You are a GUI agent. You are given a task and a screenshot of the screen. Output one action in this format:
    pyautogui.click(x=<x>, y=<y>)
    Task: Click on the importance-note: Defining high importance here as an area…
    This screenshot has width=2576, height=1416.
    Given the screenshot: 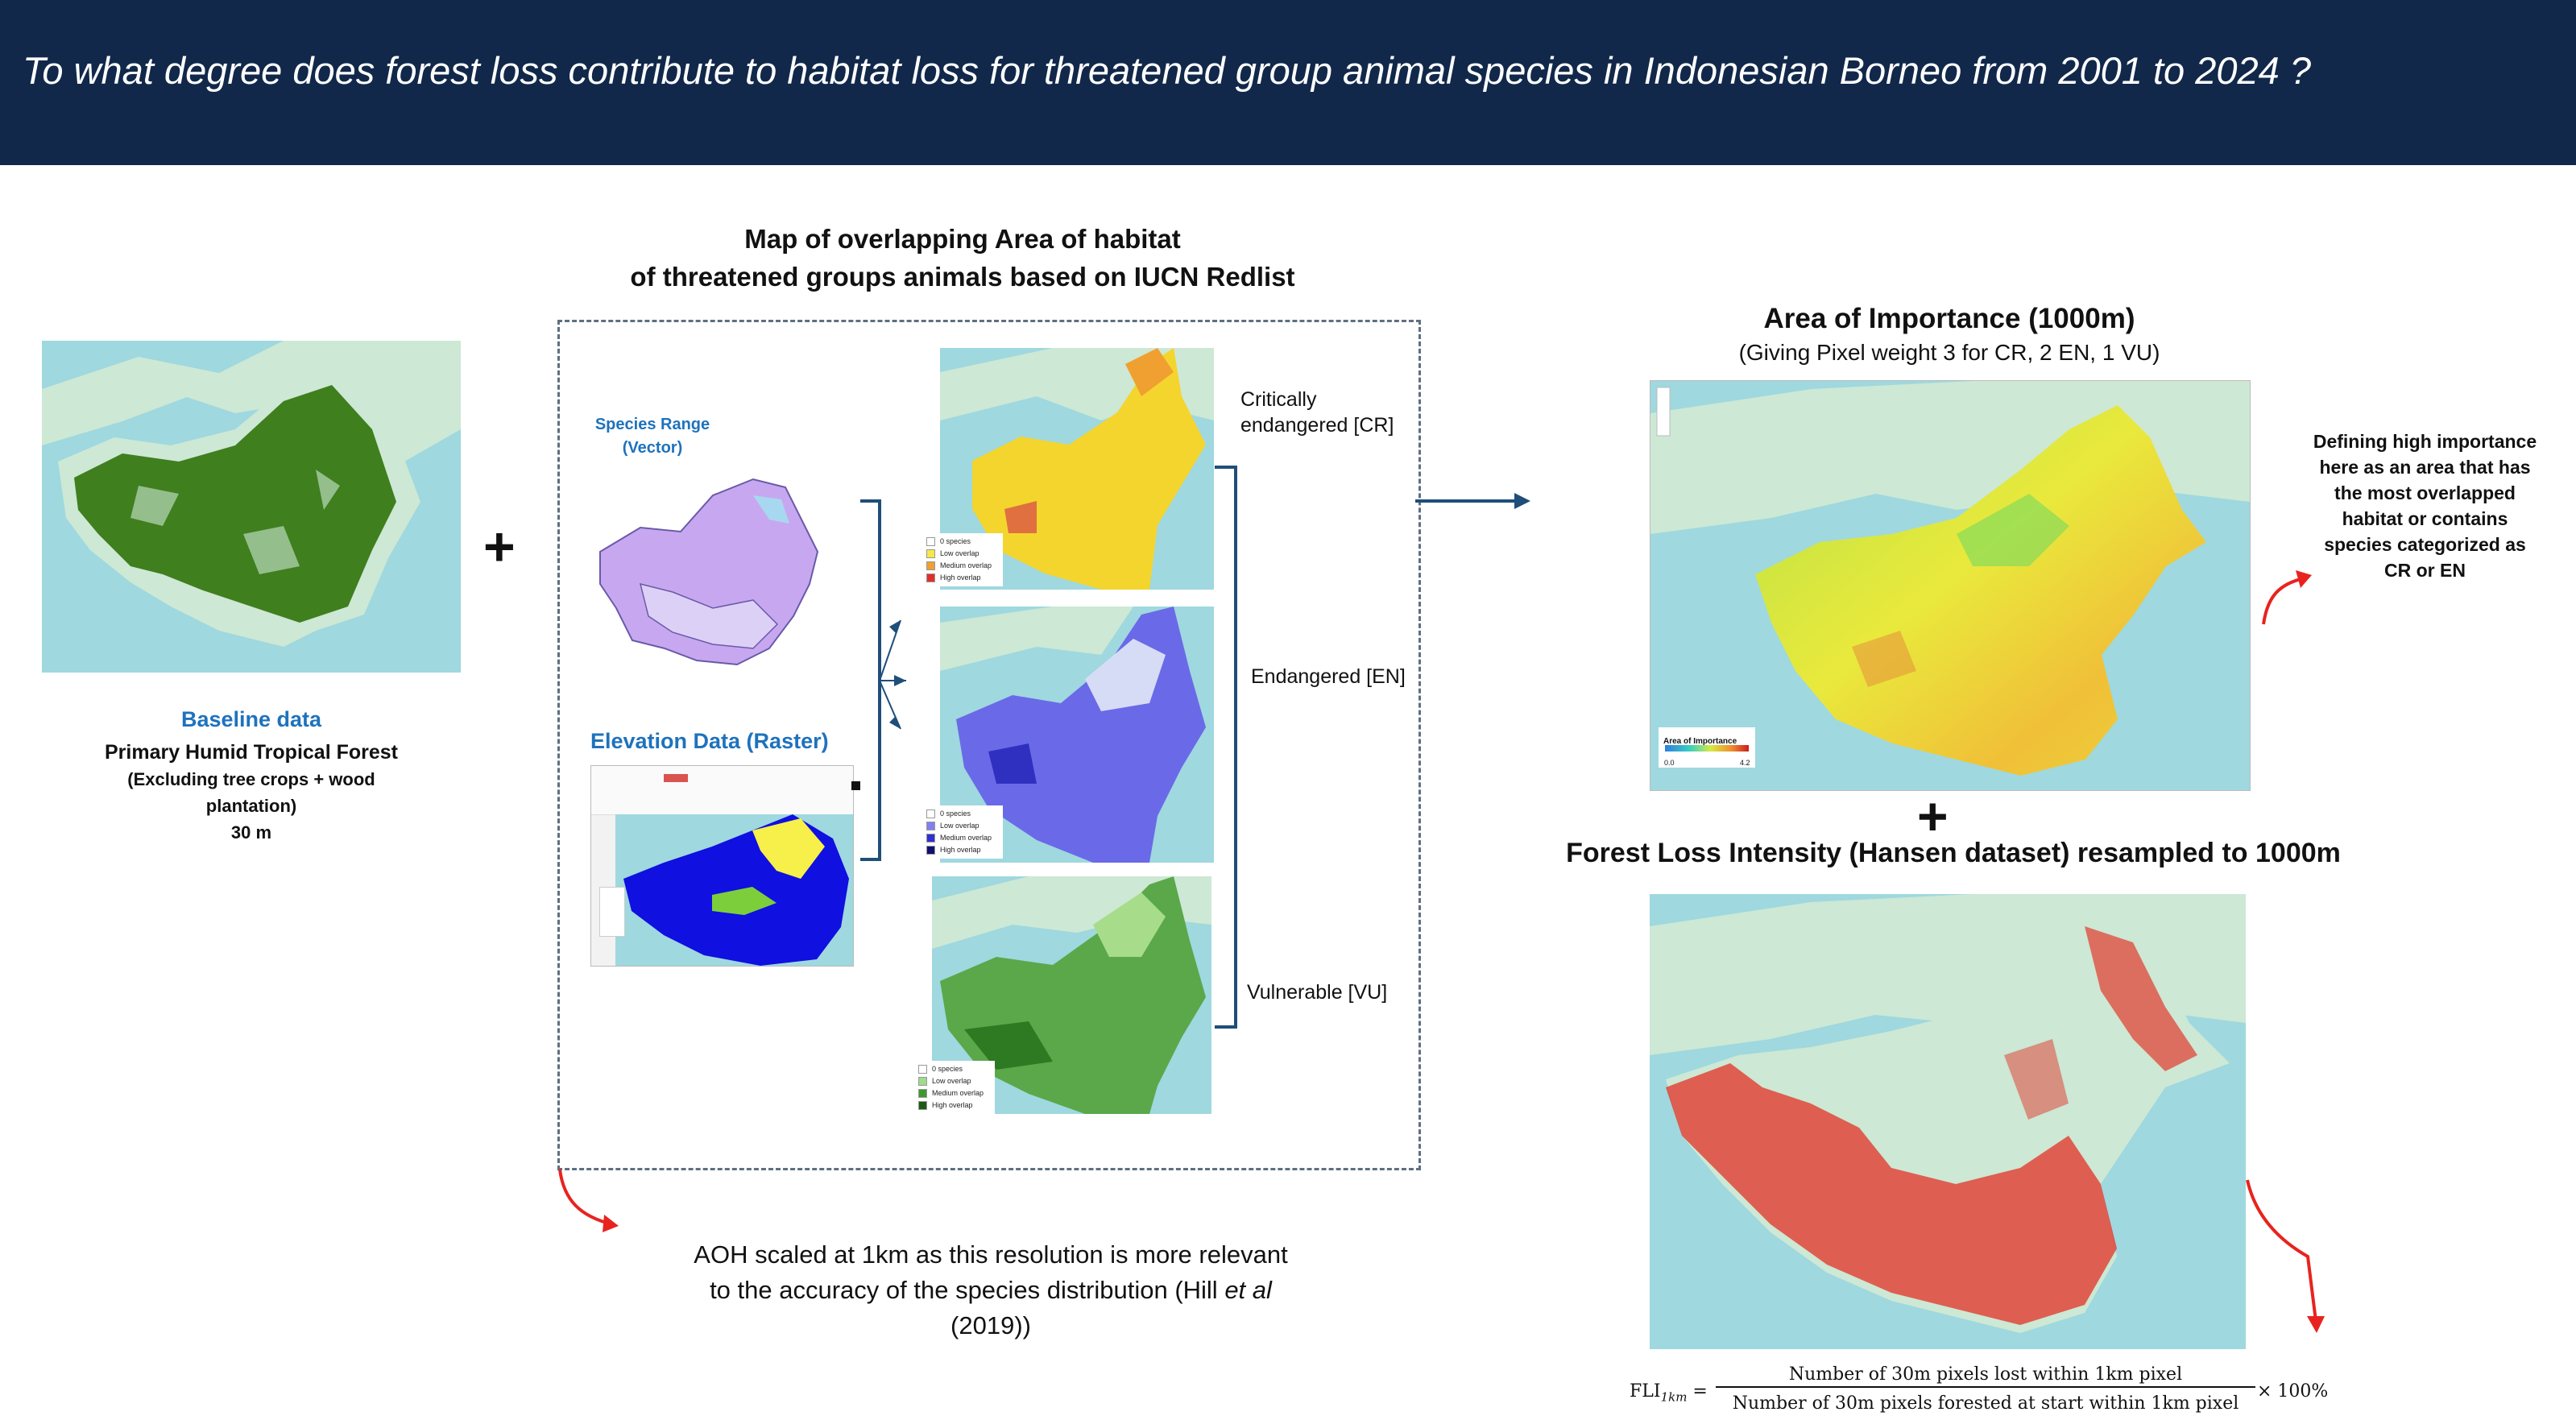 What is the action you would take?
    pyautogui.click(x=2425, y=506)
    